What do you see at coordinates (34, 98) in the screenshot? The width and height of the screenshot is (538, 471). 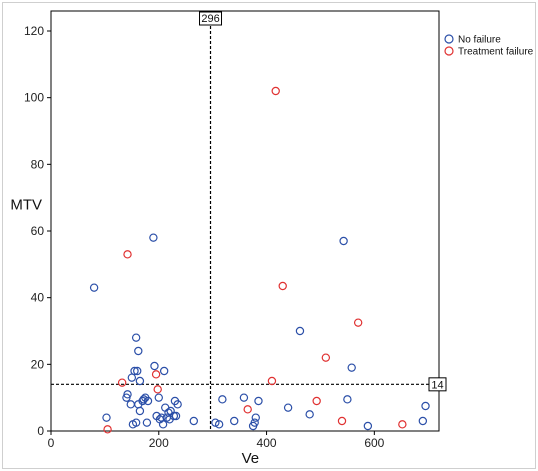 I see `y-tick-label: 100` at bounding box center [34, 98].